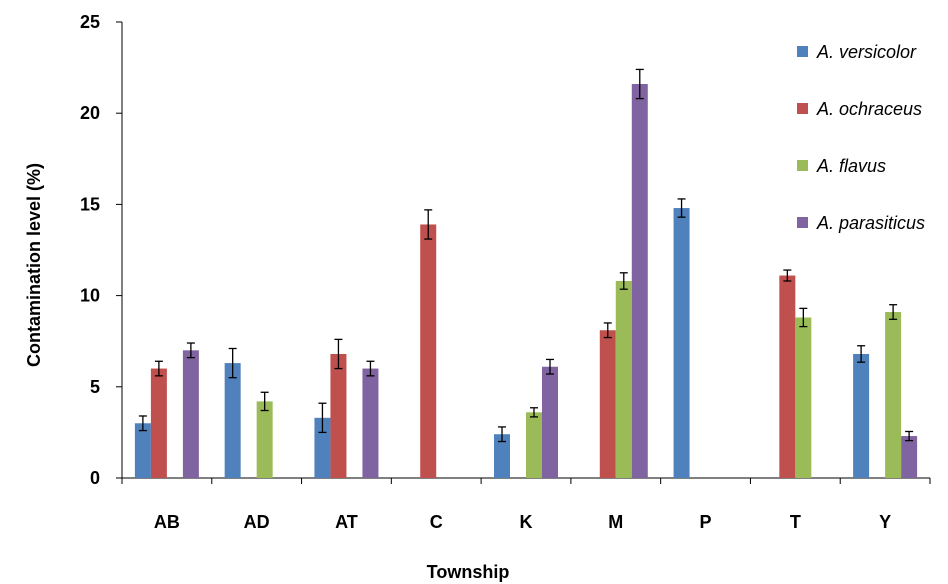 This screenshot has height=584, width=948. I want to click on y-tick-label: 10, so click(90, 296).